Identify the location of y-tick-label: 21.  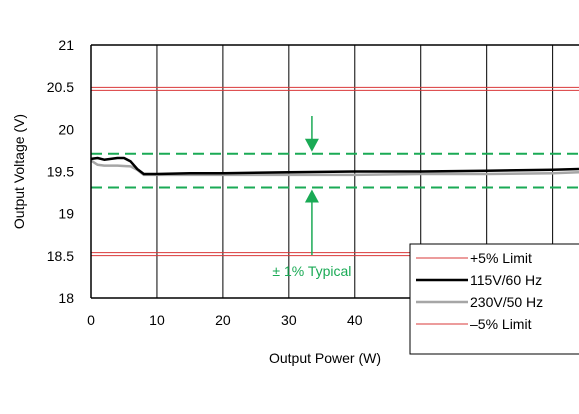
(66, 45).